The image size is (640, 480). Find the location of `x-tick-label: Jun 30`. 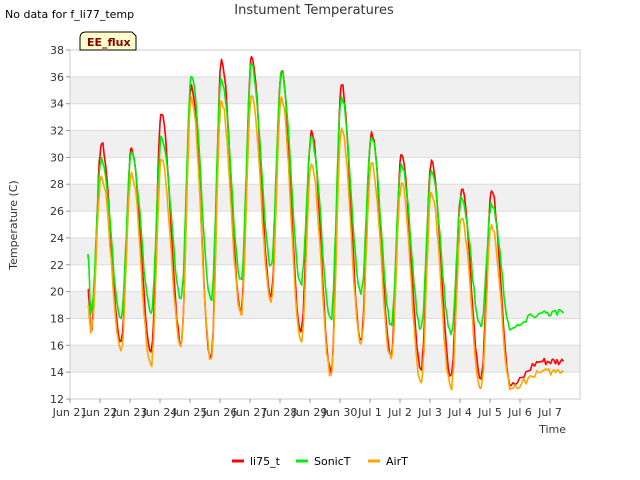

x-tick-label: Jun 30 is located at coordinates (340, 412).